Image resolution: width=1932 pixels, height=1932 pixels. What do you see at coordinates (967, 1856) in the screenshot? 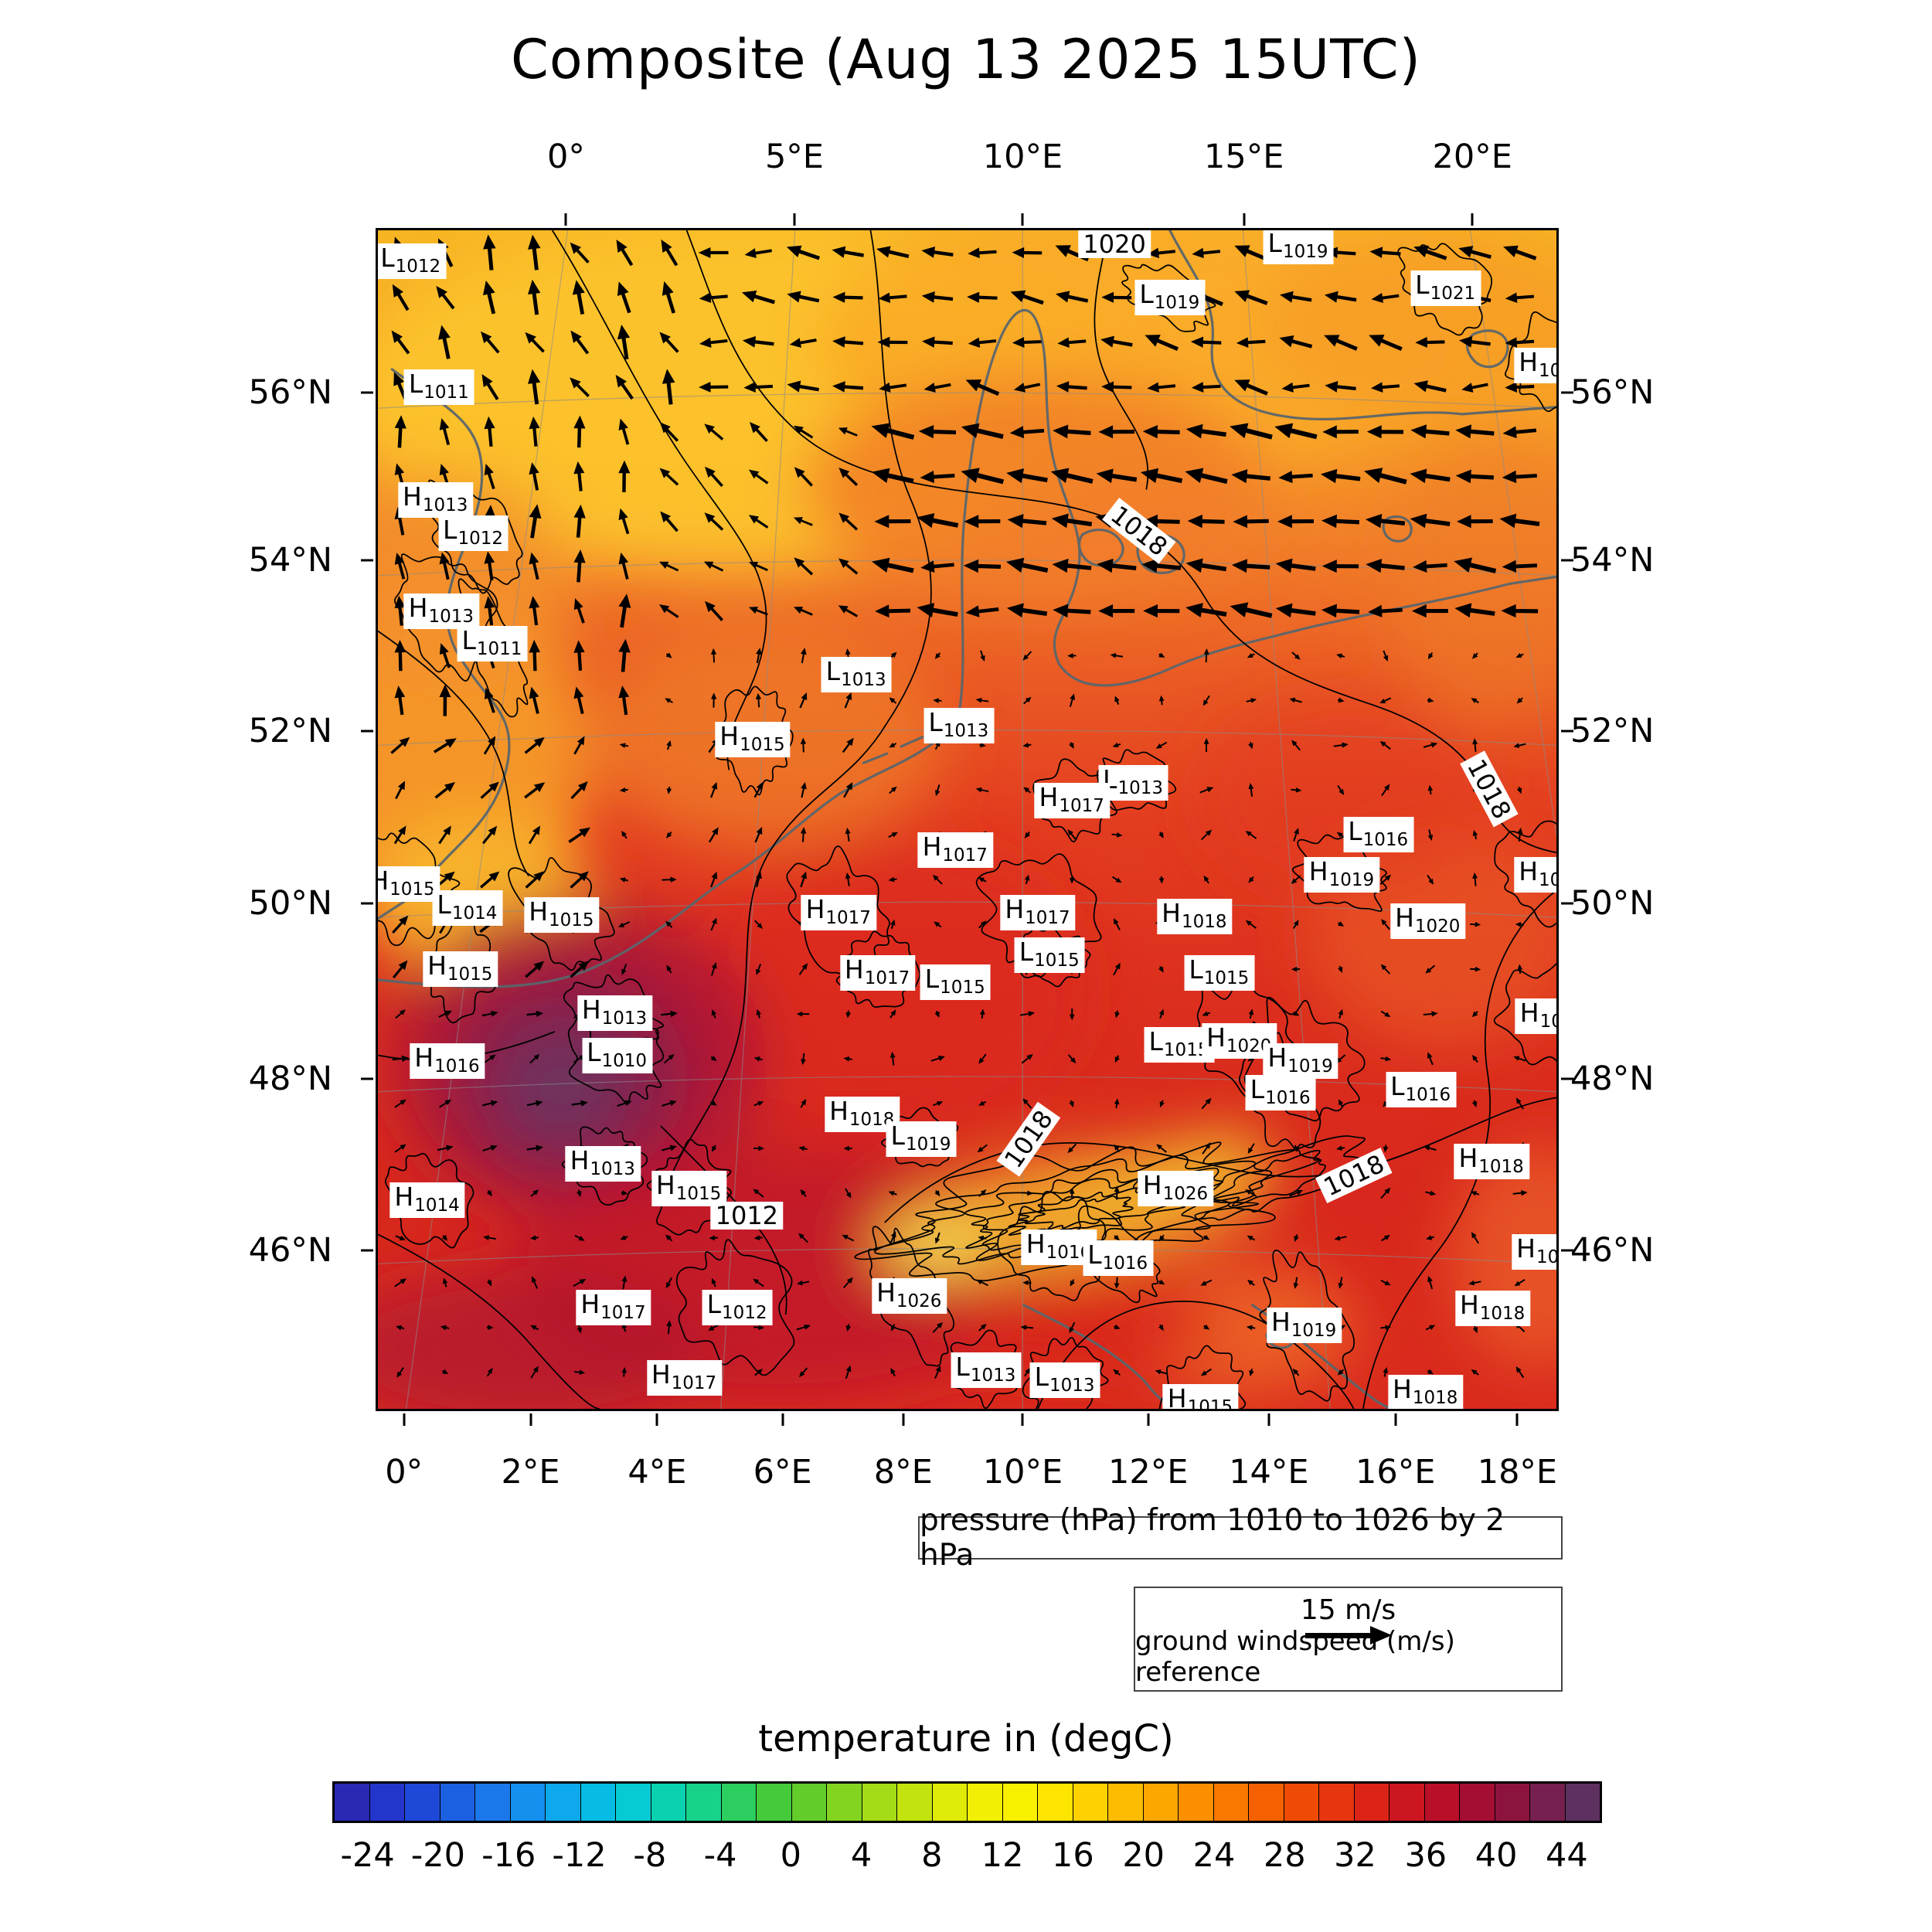
I see `colorbar-tick-labels: -24 -20 -16 -12 -8 -4 0 4 8 12 16 20 24 28 32 36 40 44` at bounding box center [967, 1856].